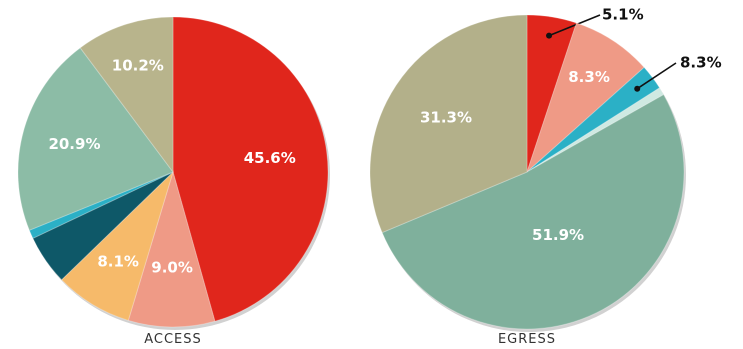  I want to click on slice-label: 20.9%, so click(74, 144).